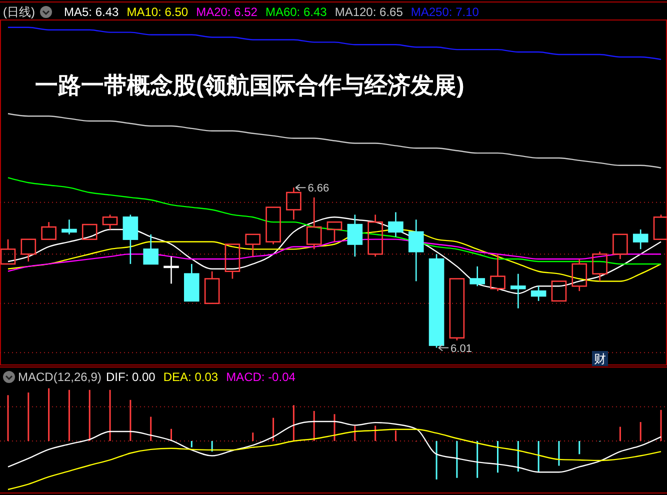 Image resolution: width=667 pixels, height=495 pixels. I want to click on text: MA250: 7.10, so click(445, 12).